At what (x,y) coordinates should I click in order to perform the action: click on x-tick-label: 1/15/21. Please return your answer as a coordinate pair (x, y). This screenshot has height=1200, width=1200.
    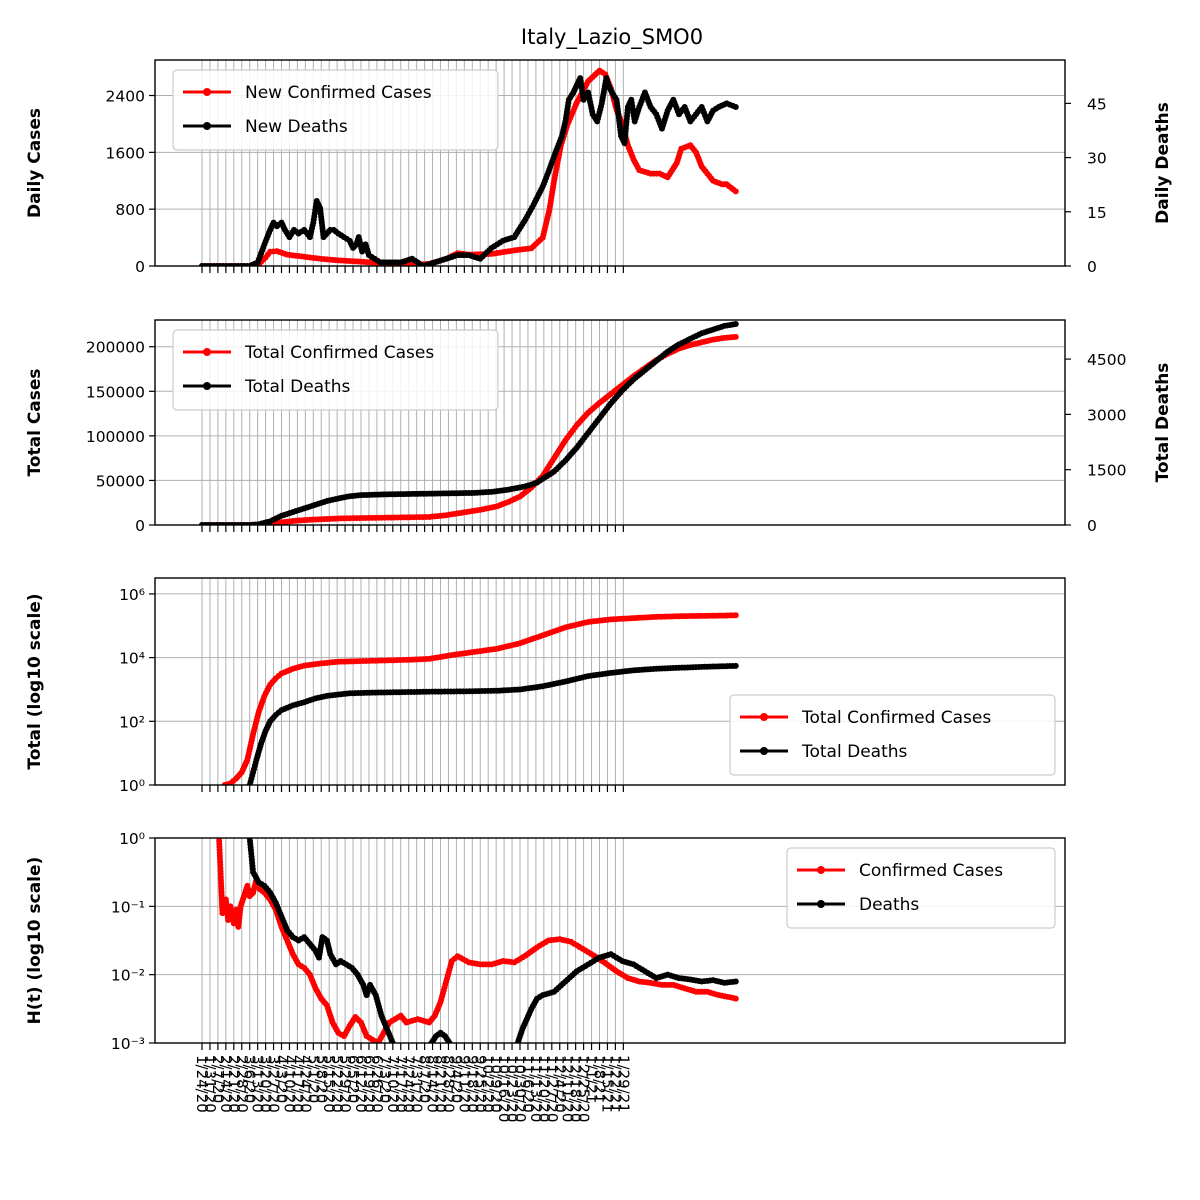
    Looking at the image, I should click on (607, 1084).